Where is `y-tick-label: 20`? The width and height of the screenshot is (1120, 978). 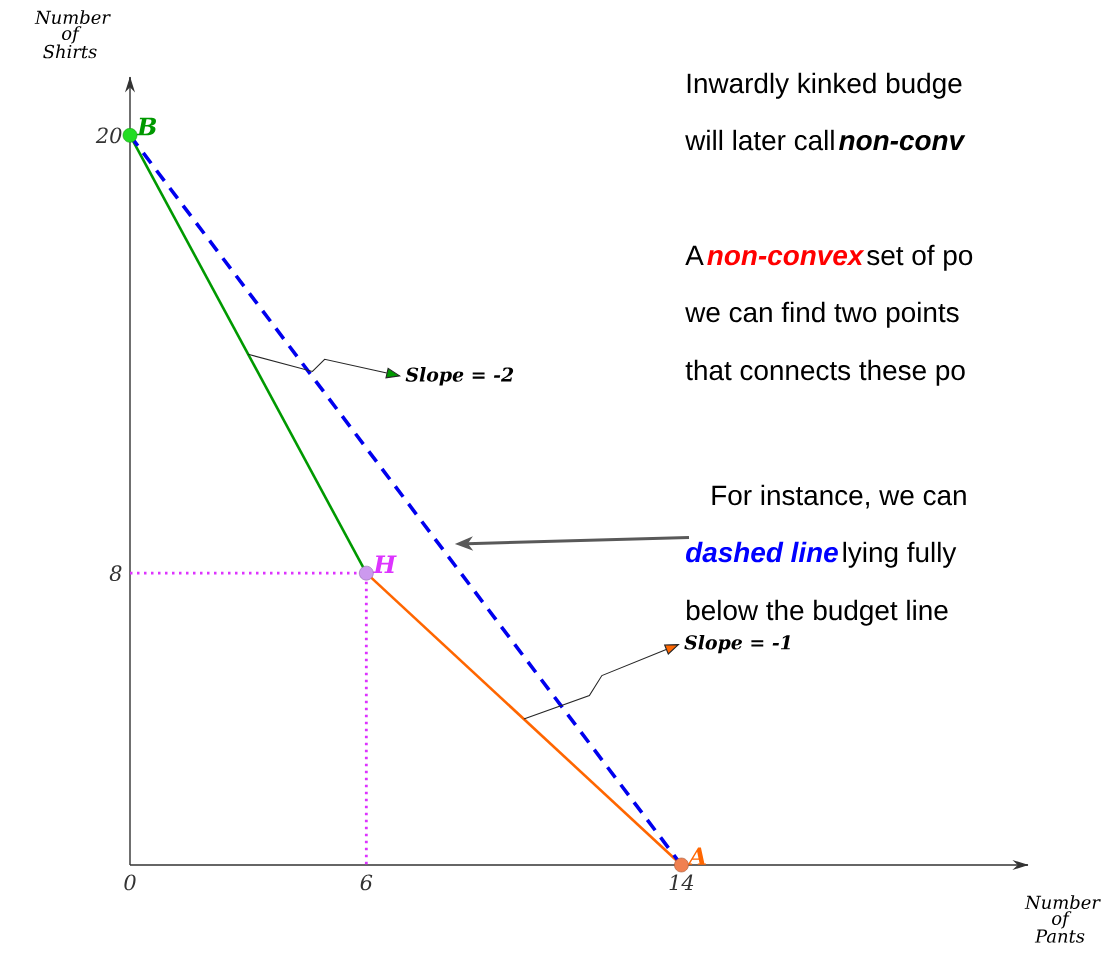 y-tick-label: 20 is located at coordinates (108, 135).